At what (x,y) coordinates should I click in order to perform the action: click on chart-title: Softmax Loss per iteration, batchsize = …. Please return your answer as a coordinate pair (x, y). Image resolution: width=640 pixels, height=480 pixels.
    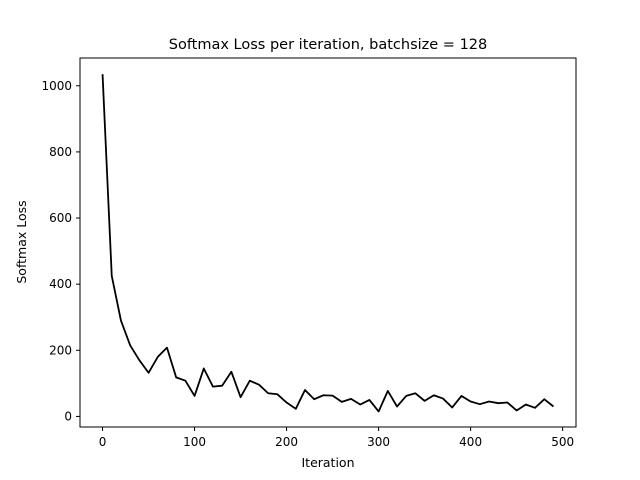
    Looking at the image, I should click on (328, 45).